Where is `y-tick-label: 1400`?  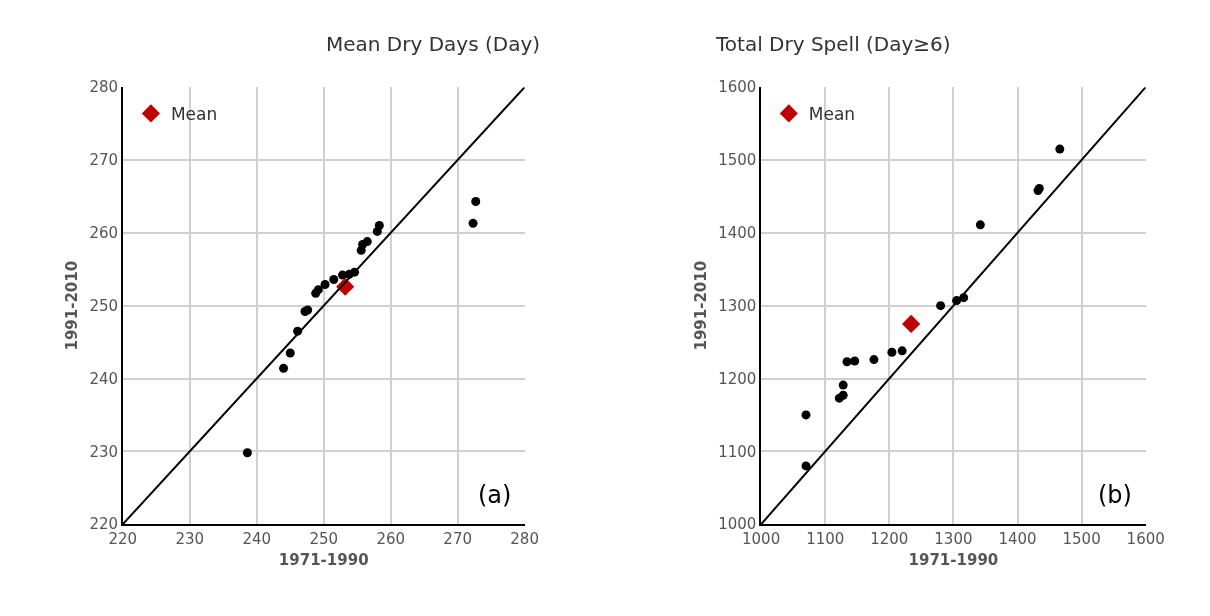
y-tick-label: 1400 is located at coordinates (737, 233).